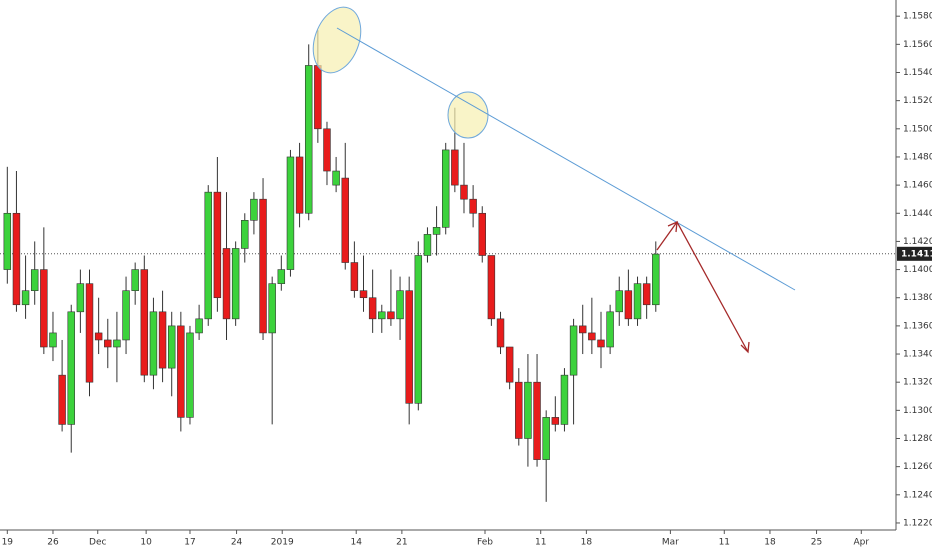  What do you see at coordinates (745, 347) in the screenshot?
I see `arrow-head` at bounding box center [745, 347].